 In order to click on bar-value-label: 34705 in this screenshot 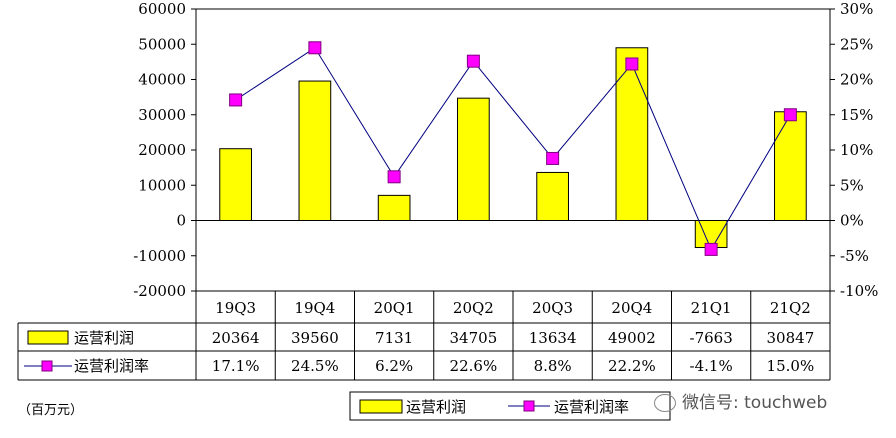, I will do `click(474, 338)`.